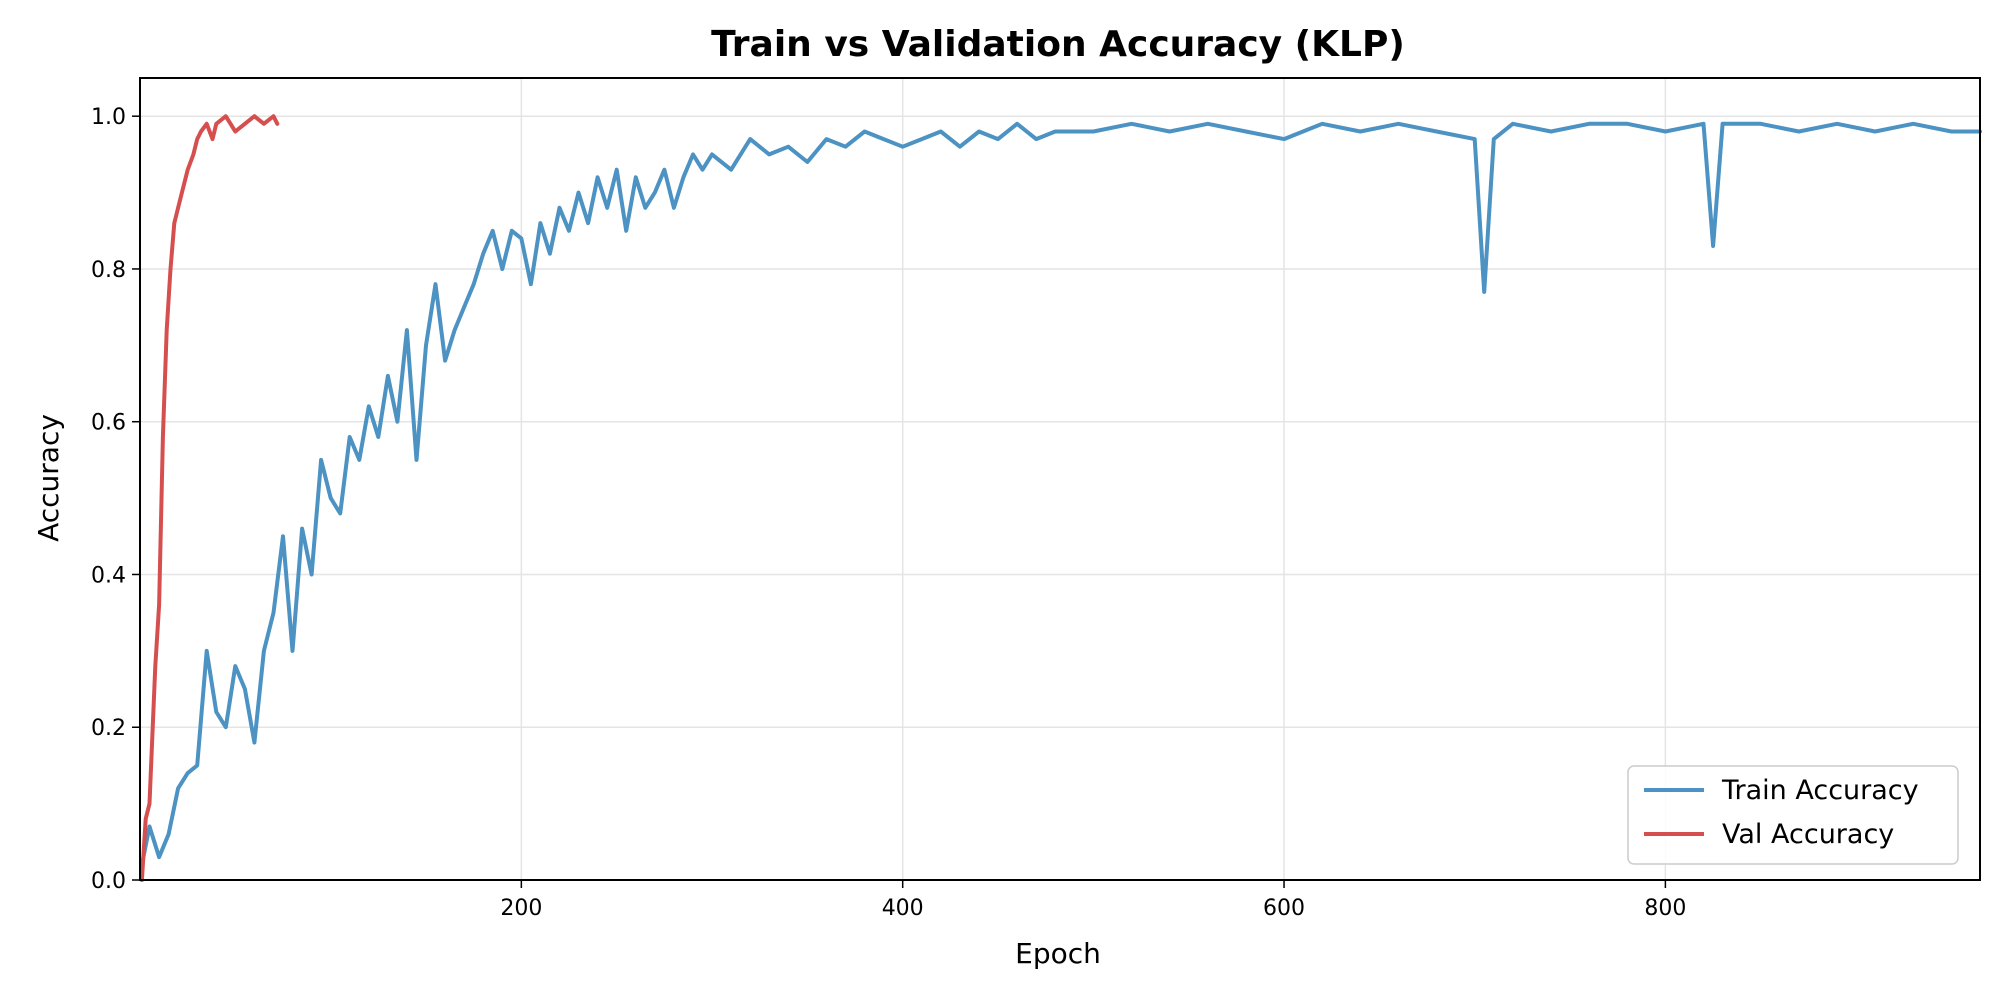 The width and height of the screenshot is (2000, 1000). Describe the element at coordinates (48, 478) in the screenshot. I see `y-axis-label: Accuracy` at that location.